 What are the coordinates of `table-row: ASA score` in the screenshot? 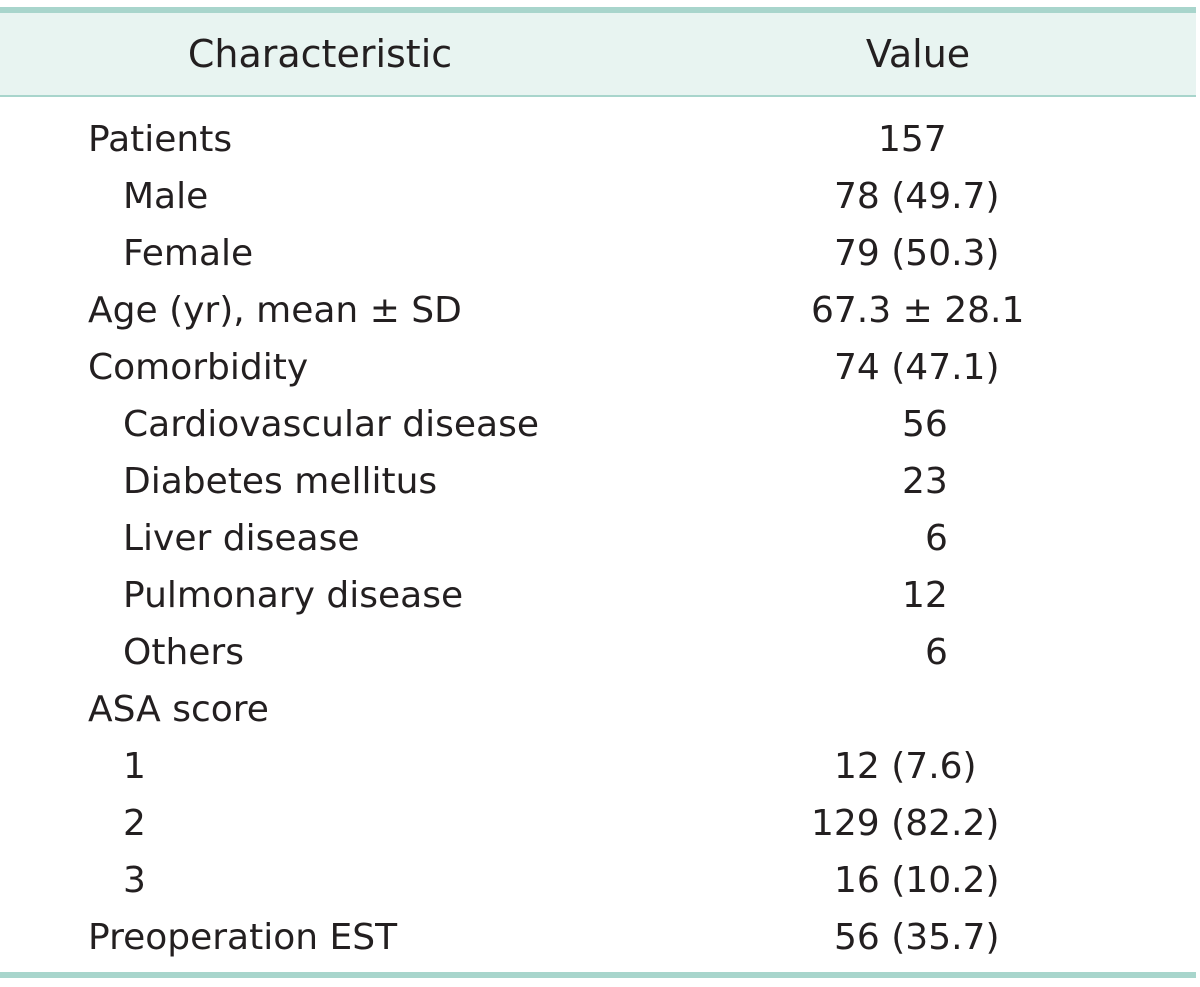 It's located at (598, 709).